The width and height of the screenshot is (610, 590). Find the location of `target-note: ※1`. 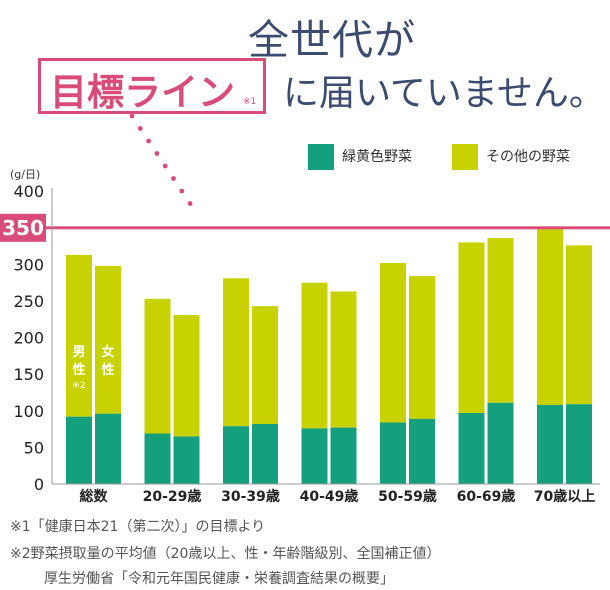

target-note: ※1 is located at coordinates (250, 102).